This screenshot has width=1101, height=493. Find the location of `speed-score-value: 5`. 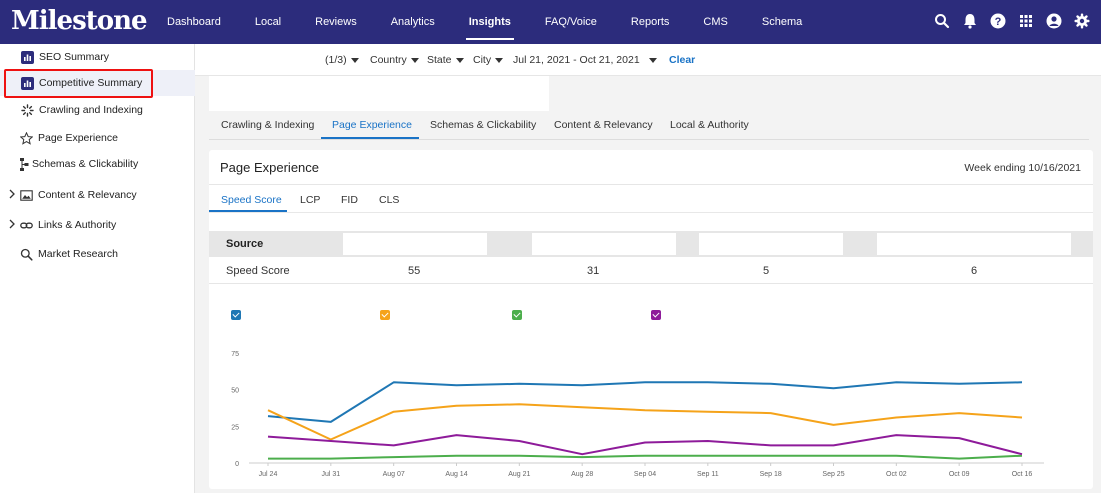

speed-score-value: 5 is located at coordinates (766, 271).